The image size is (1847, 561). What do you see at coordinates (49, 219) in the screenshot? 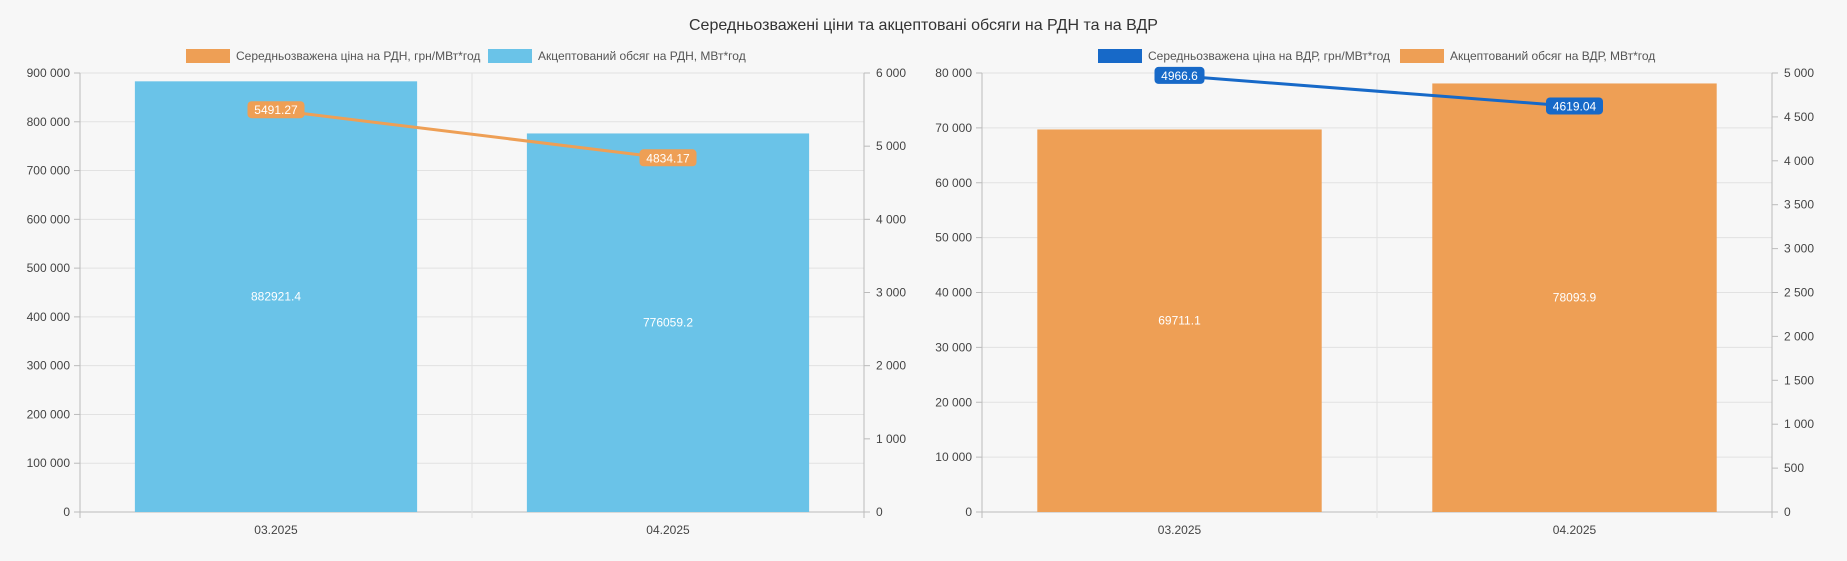
I see `y-left-tick-label: 600 000` at bounding box center [49, 219].